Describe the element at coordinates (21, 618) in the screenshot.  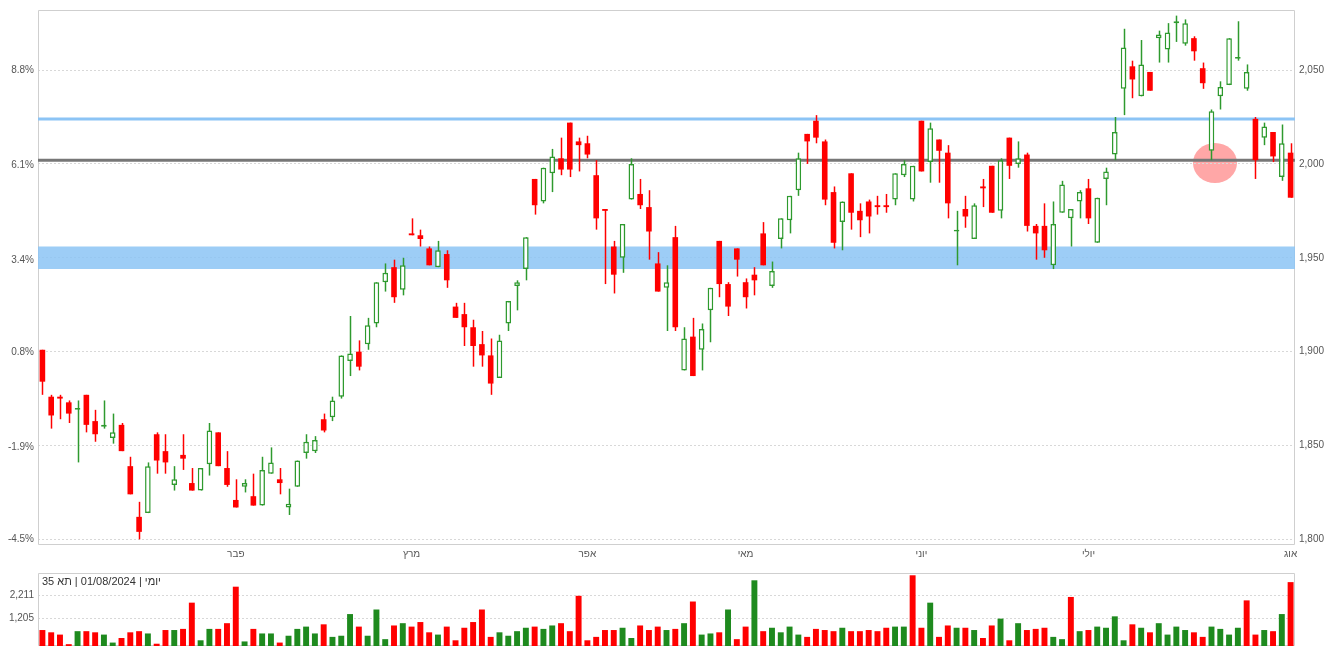
I see `y-tick-label: 1,205` at that location.